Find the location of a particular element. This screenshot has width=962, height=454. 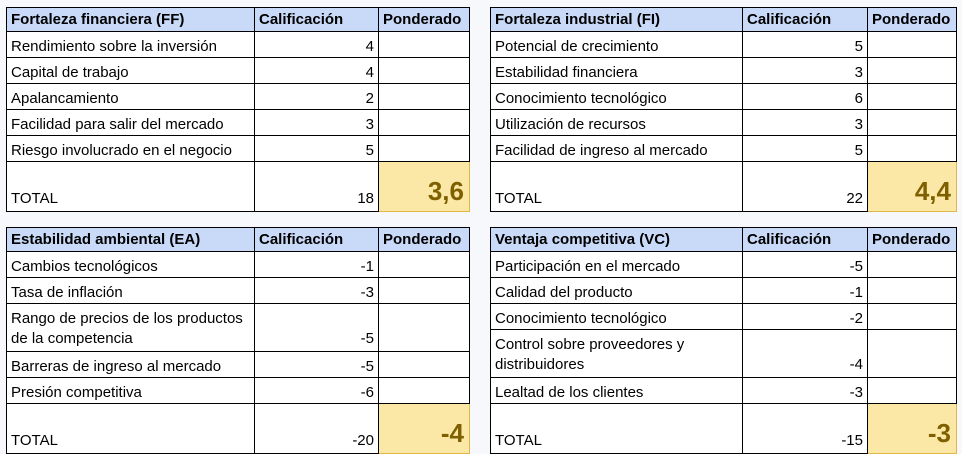

table-row: Calidad del producto -1 is located at coordinates (723, 290).